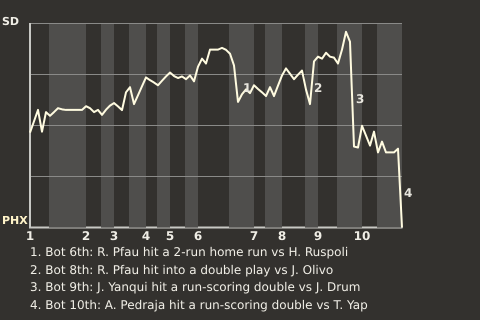 The width and height of the screenshot is (480, 320). I want to click on text: 3. Bot 9th: J. Yanqui hit a run-scoring double vs J. Drum, so click(196, 287).